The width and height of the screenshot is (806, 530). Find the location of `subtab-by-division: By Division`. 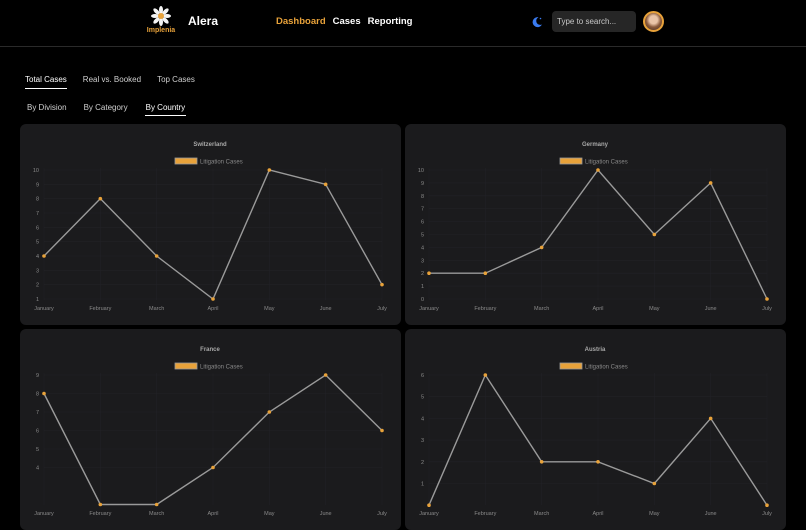

subtab-by-division: By Division is located at coordinates (47, 107).